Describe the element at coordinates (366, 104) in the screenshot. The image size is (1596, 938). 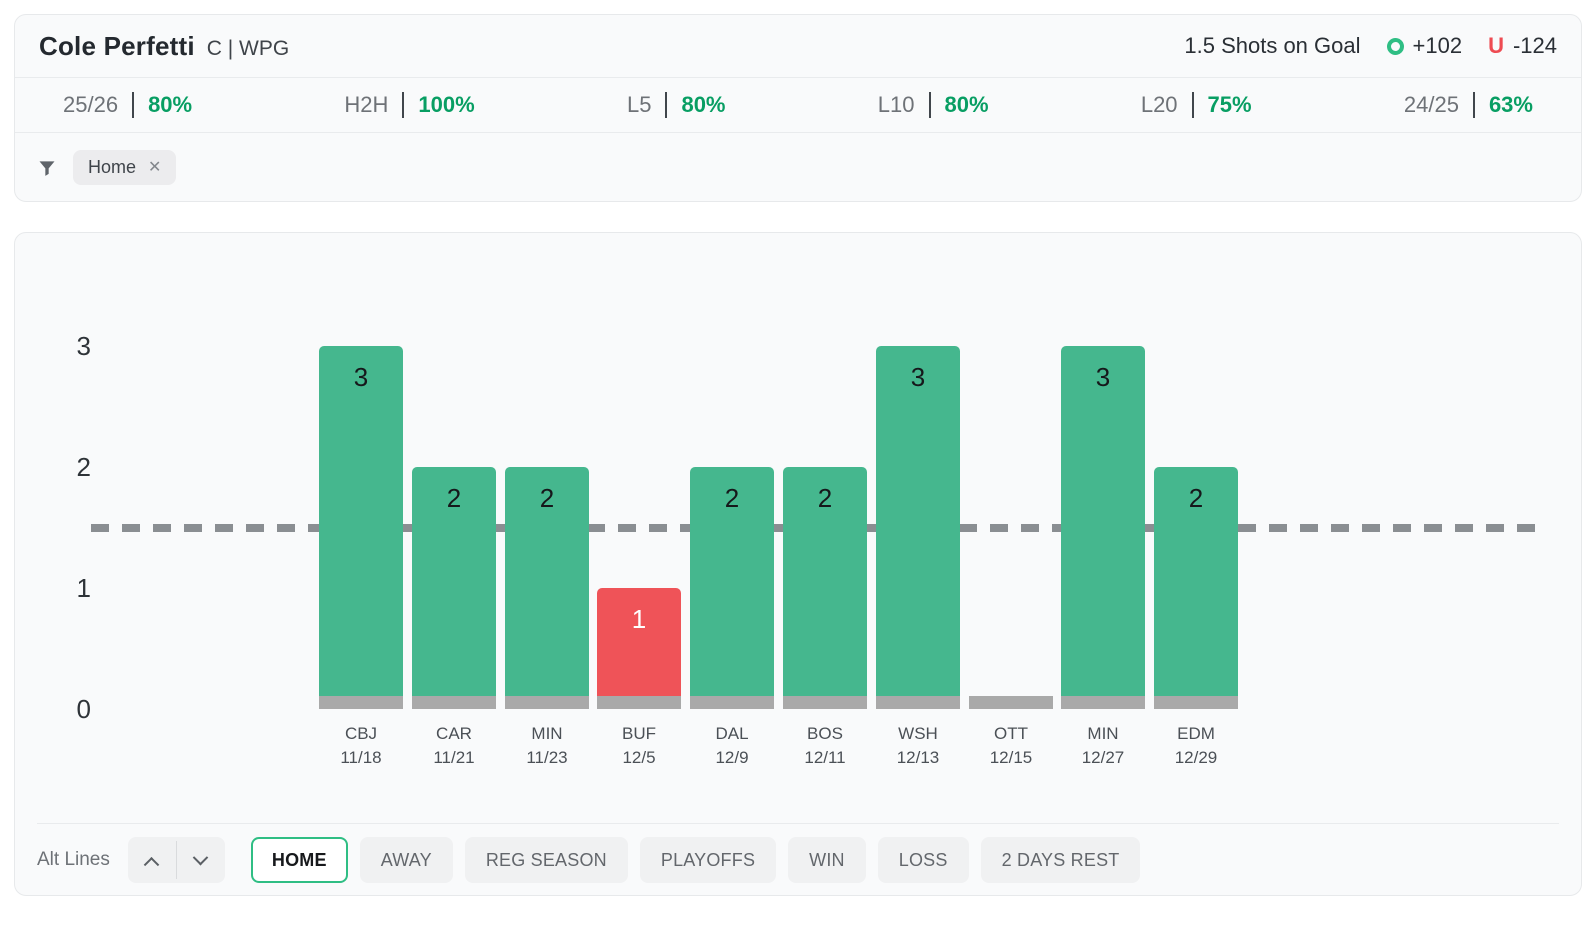
I see `stat-label: H2H` at that location.